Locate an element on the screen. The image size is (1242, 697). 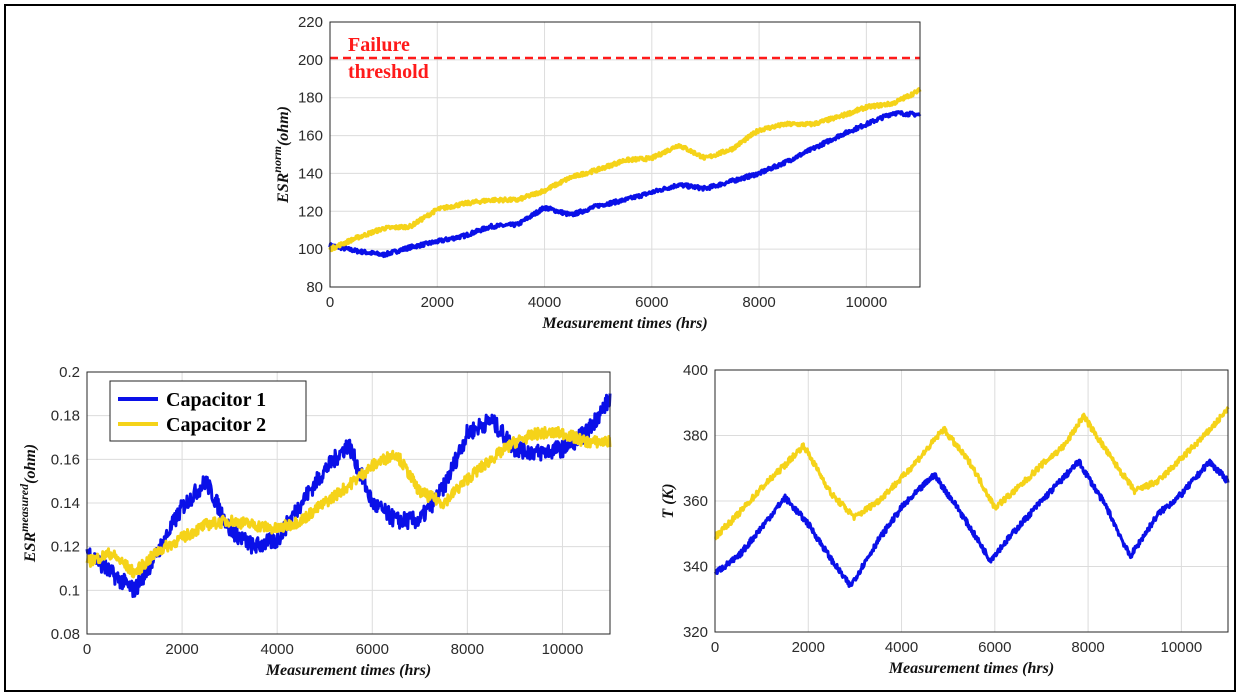
threshold-label-line1: Failure is located at coordinates (379, 45).